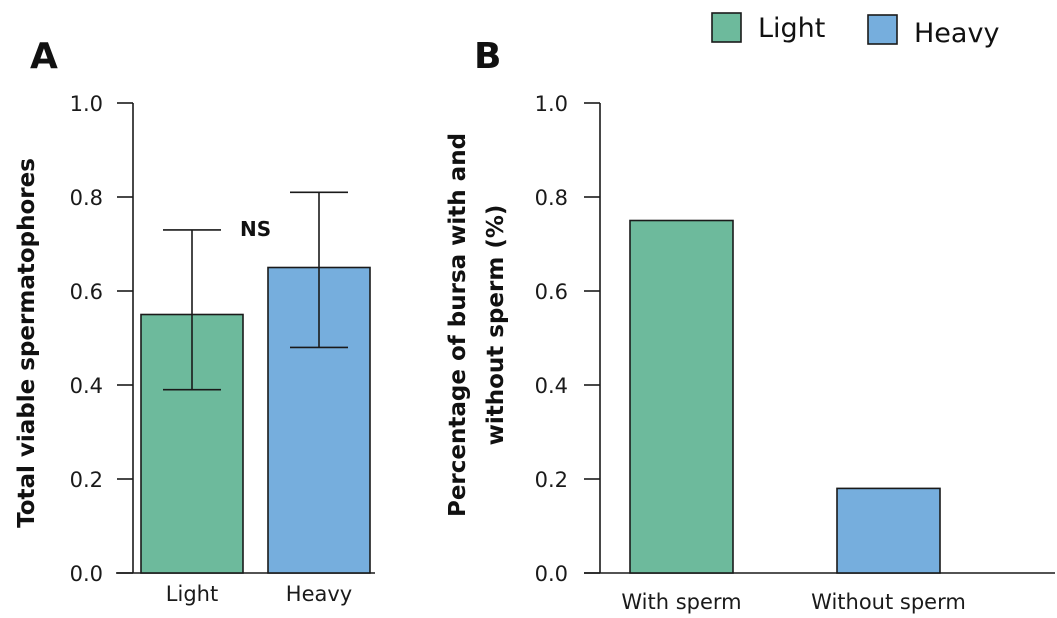 The height and width of the screenshot is (618, 1057). Describe the element at coordinates (793, 602) in the screenshot. I see `x-ticks-b: With sperm Without sperm` at that location.